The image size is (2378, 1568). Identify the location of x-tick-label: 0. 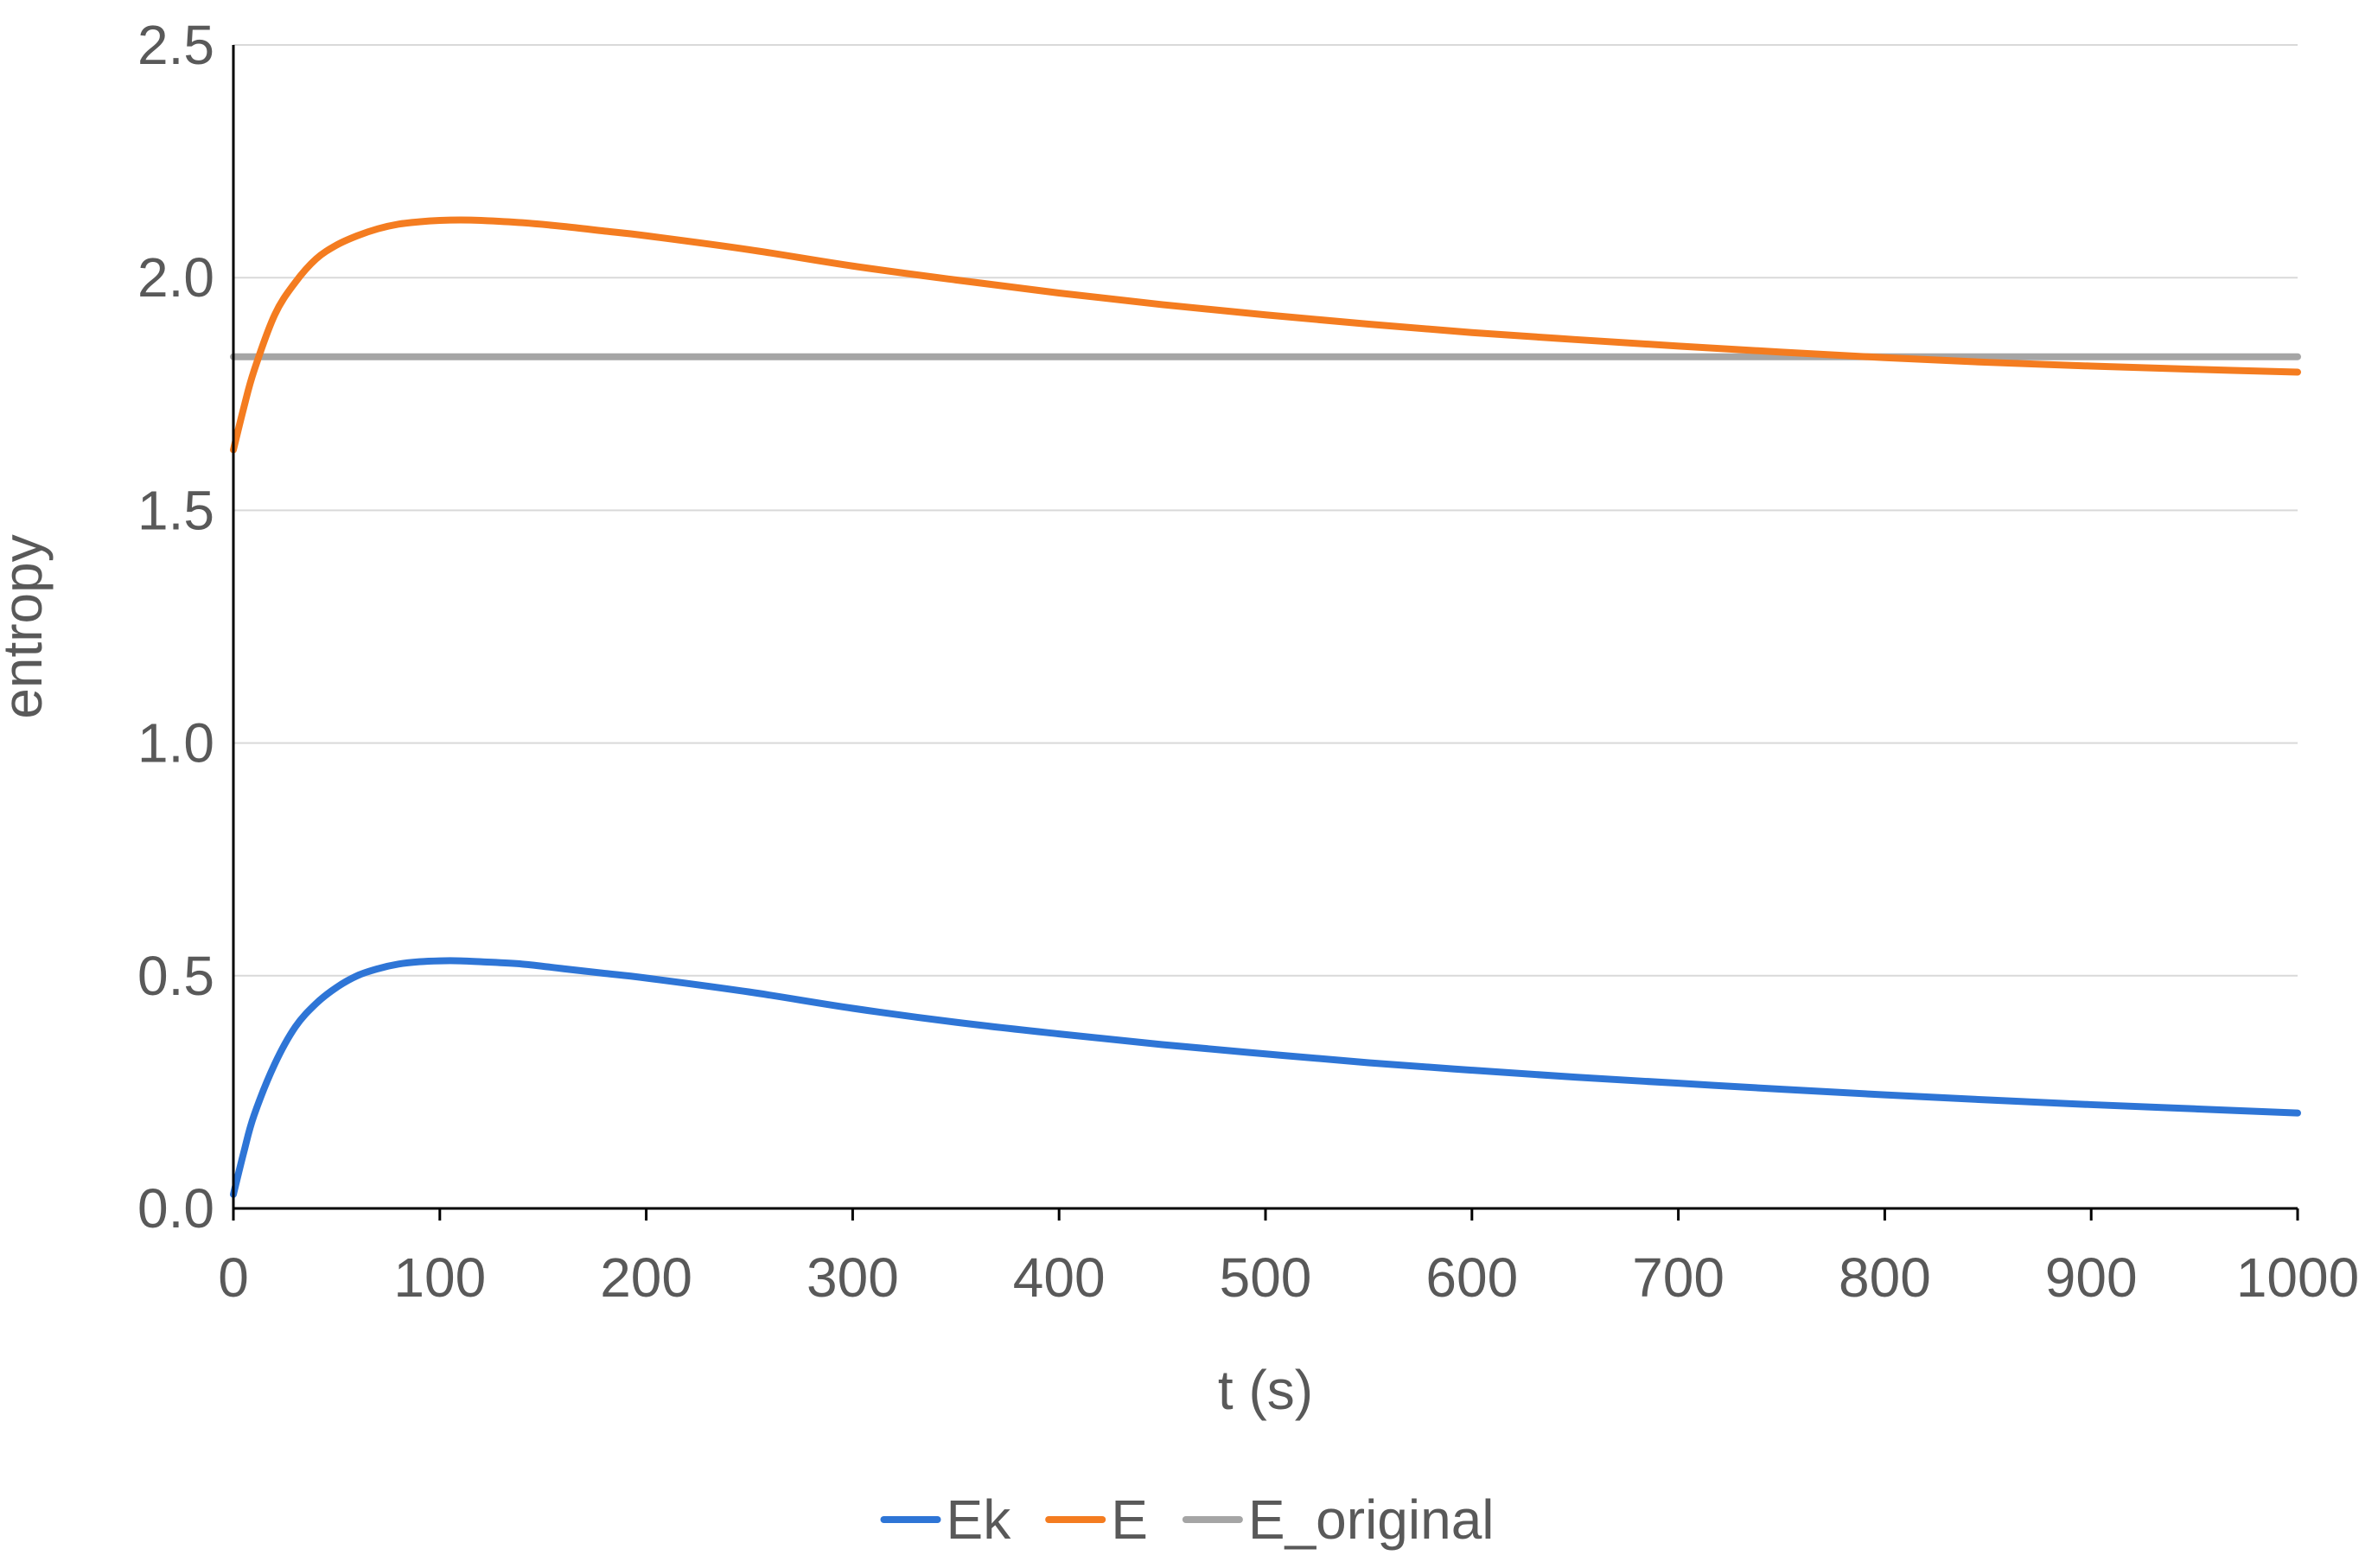
(233, 1278).